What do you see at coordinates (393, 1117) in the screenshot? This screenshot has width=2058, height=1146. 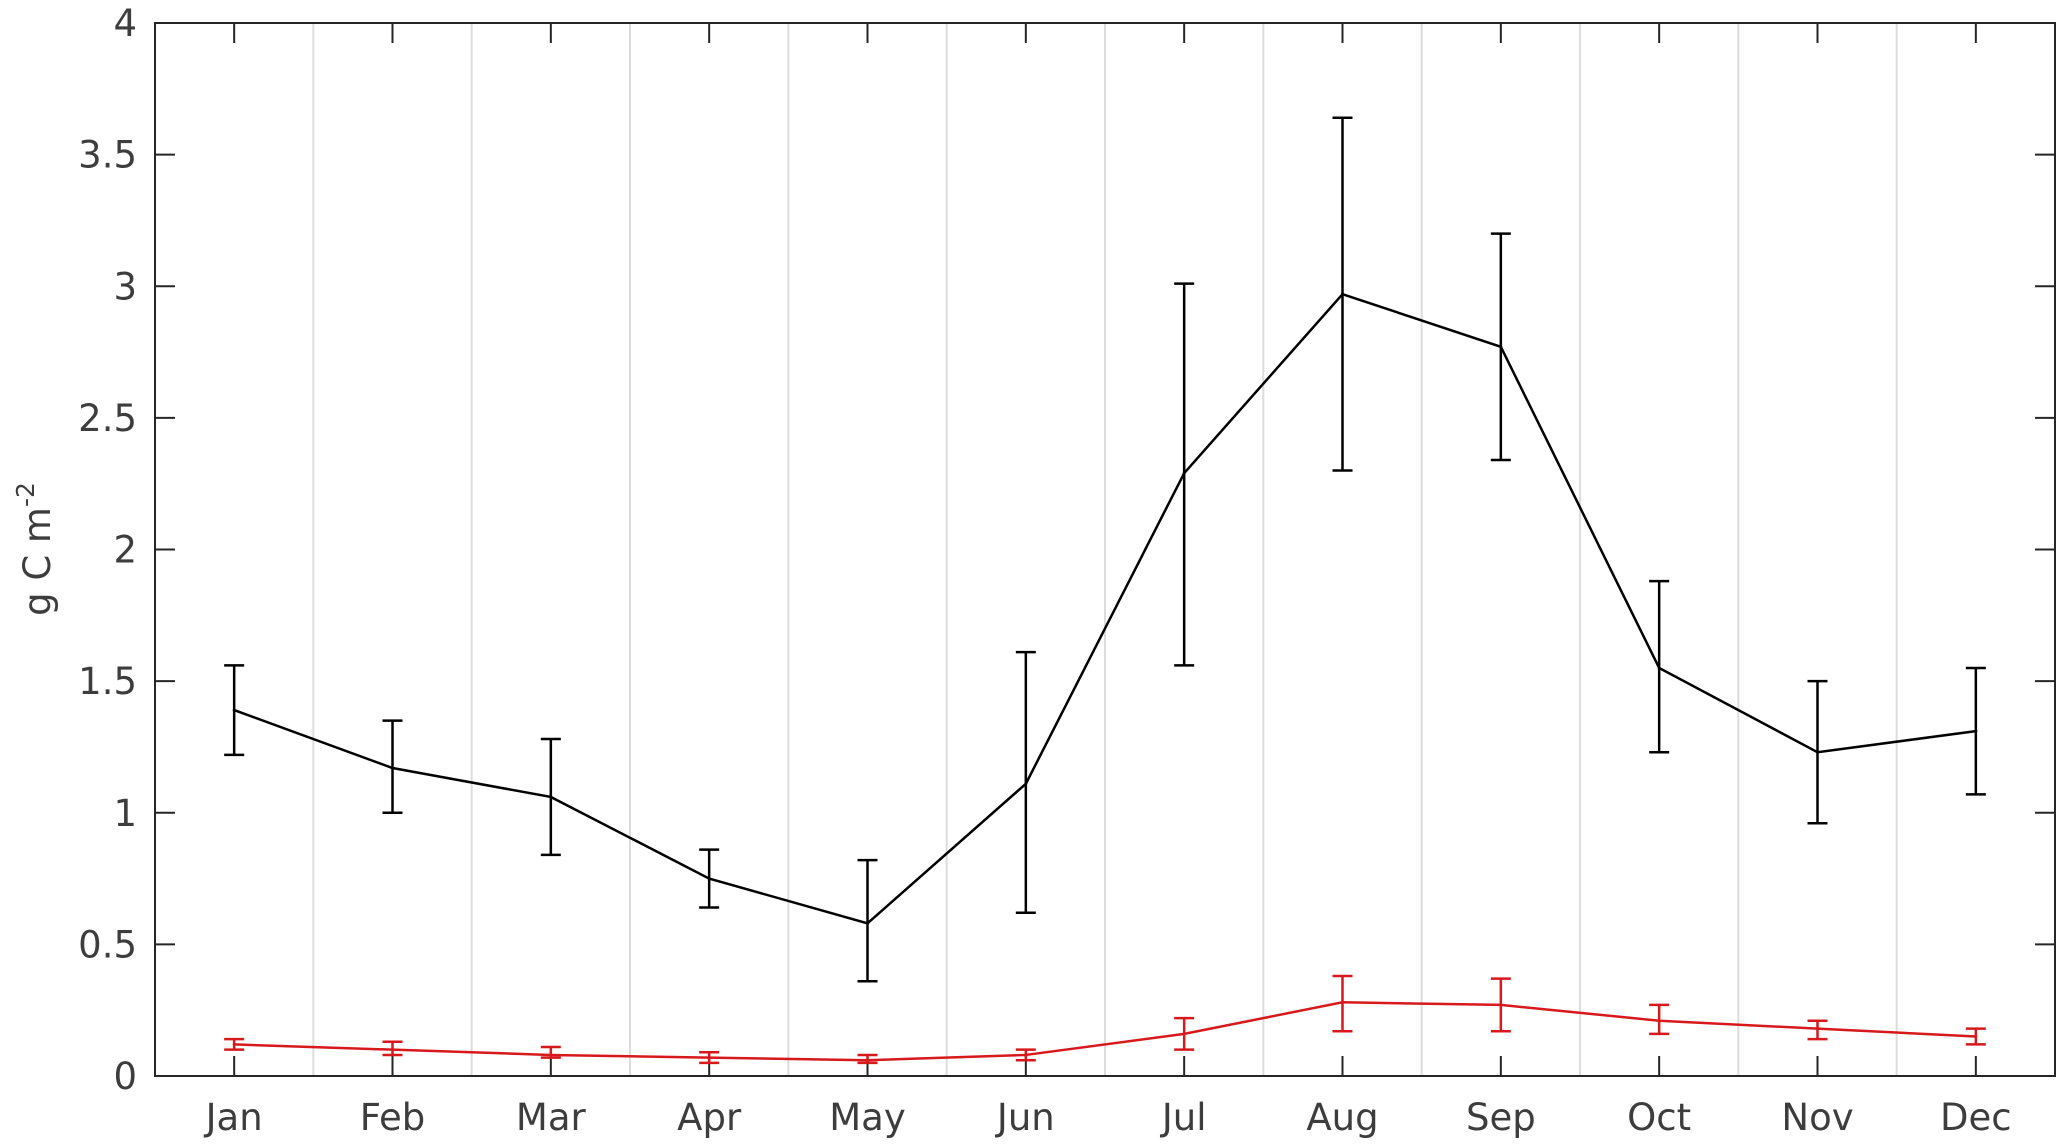 I see `x-tick-label: Feb` at bounding box center [393, 1117].